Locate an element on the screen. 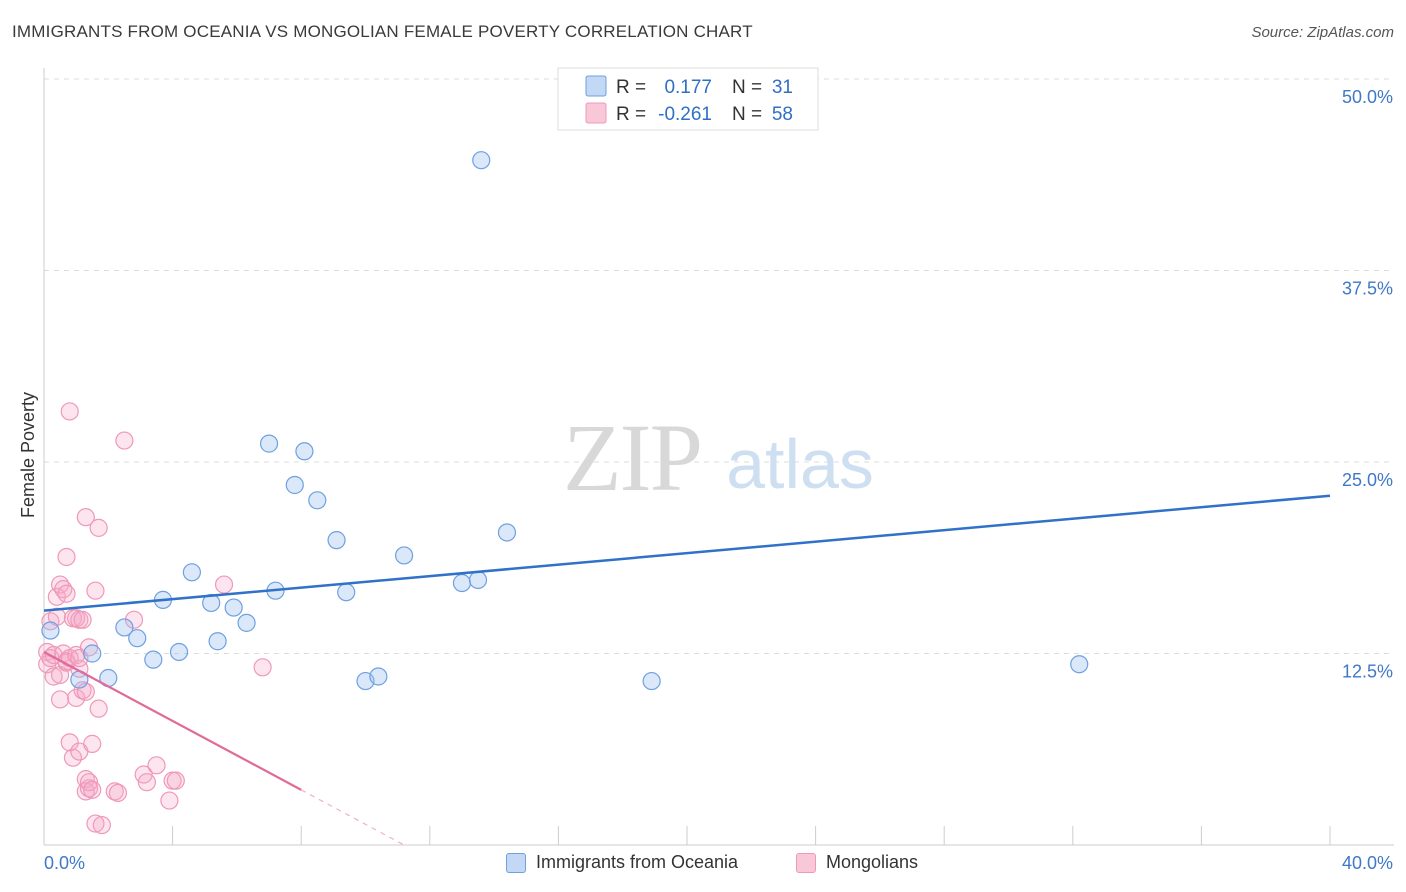  x-tick-label-max: 40.0% is located at coordinates (1367, 863).